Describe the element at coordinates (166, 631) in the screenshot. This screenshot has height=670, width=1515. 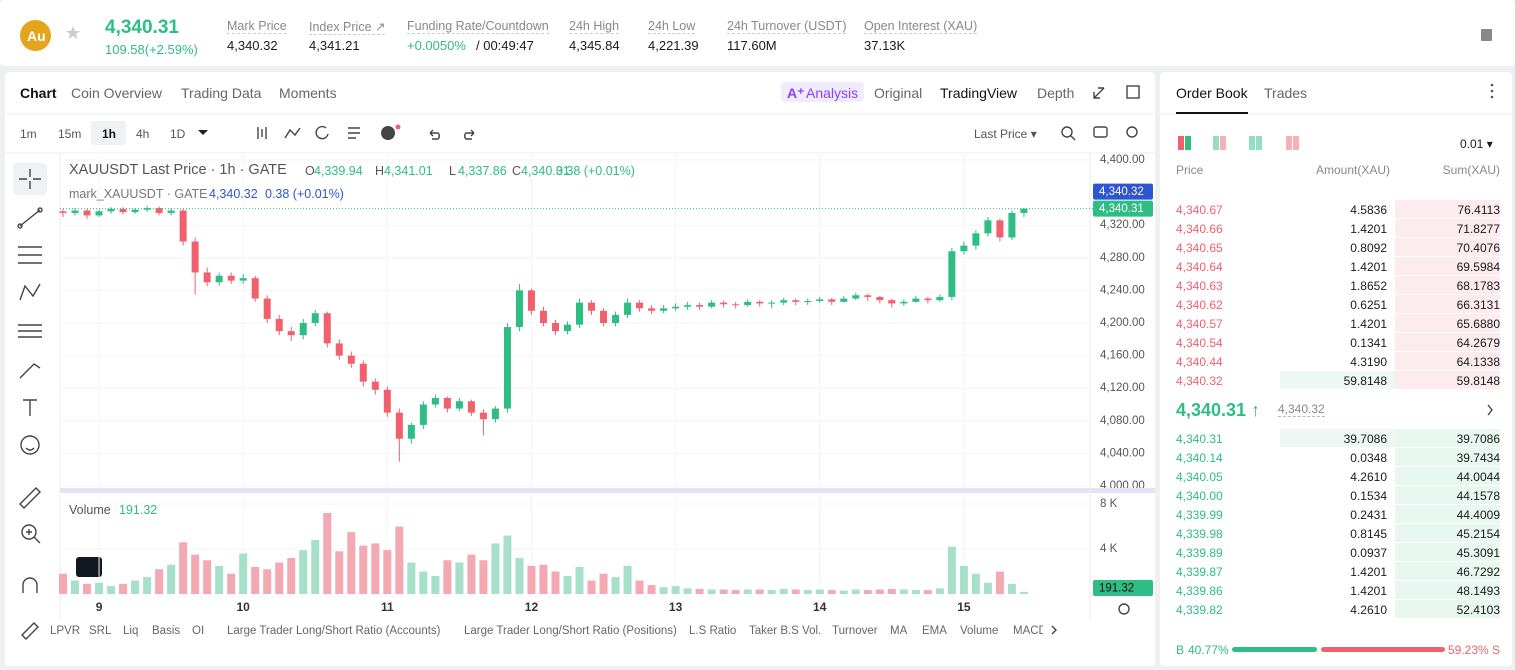
I see `indicator: Basis` at that location.